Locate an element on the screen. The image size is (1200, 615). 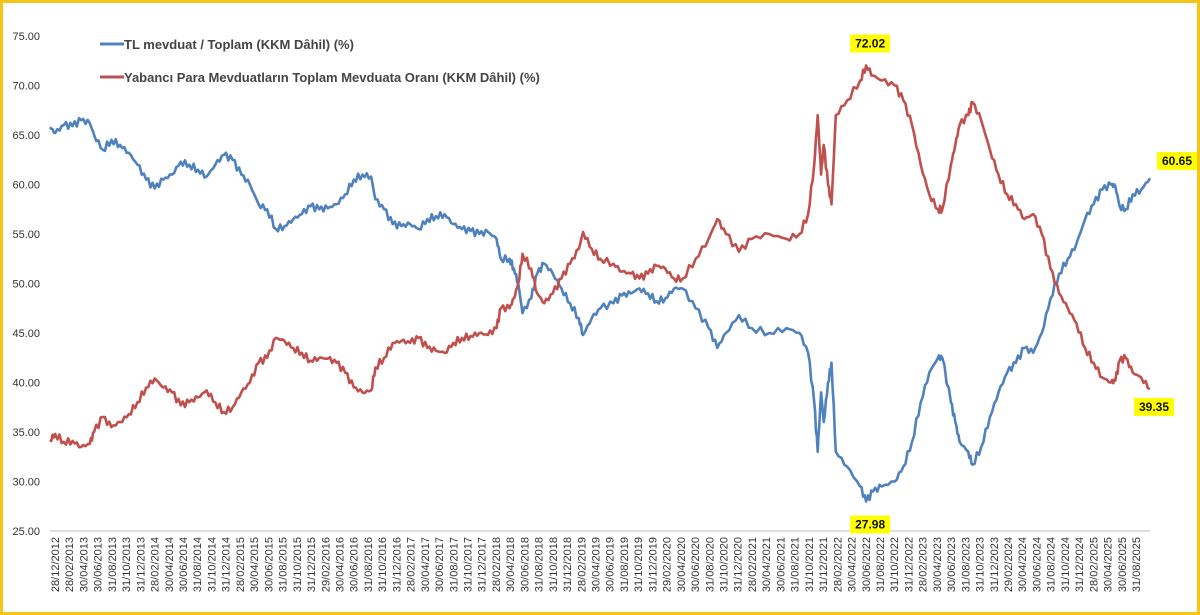
callout-label: 60.65 is located at coordinates (1177, 161).